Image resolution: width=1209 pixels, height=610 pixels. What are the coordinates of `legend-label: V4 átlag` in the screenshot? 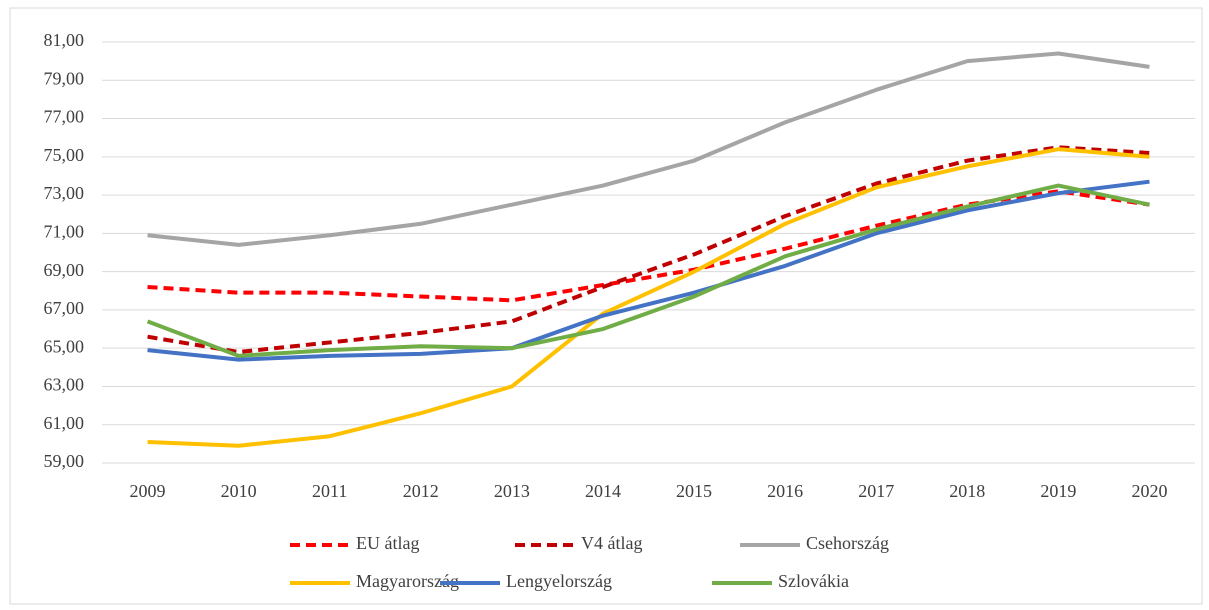 It's located at (611, 543).